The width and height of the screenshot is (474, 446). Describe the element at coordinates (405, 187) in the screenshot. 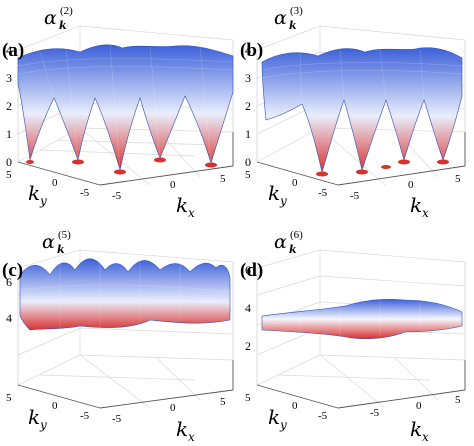

I see `panel-b-x-ticks: -5 0 5` at that location.